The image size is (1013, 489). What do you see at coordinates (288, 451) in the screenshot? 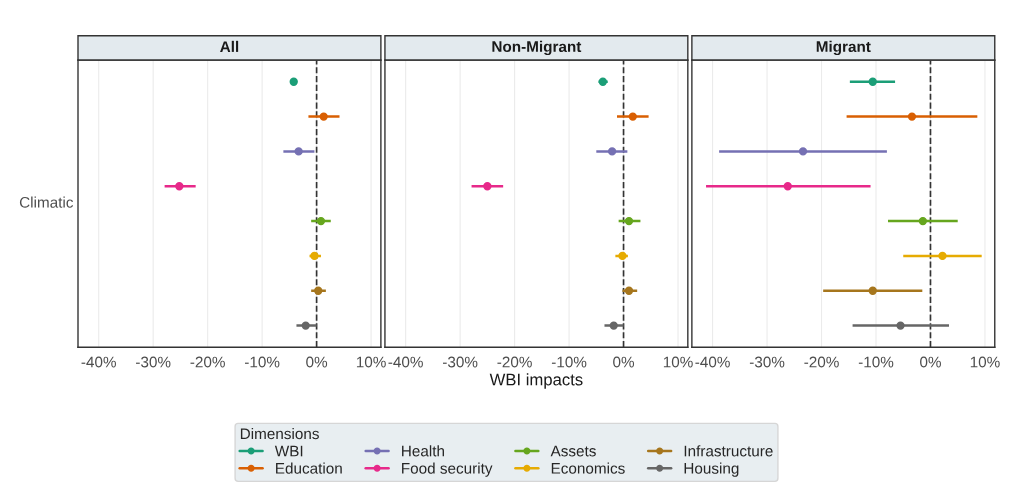
I see `legend-label: WBI` at bounding box center [288, 451].